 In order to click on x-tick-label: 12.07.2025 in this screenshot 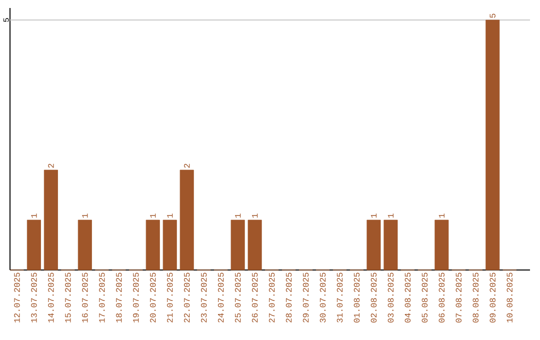, I will do `click(17, 297)`.